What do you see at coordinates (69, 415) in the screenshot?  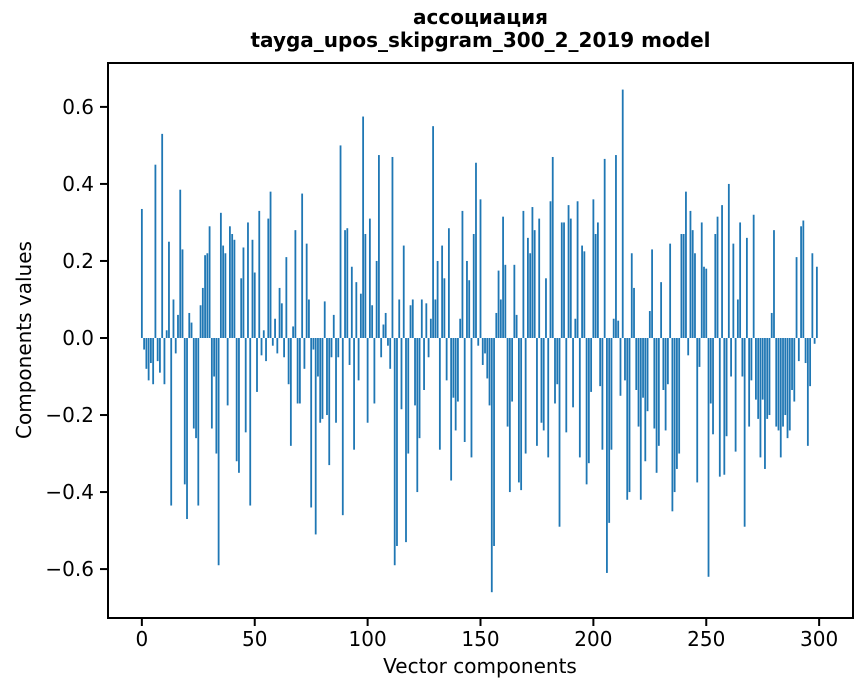 I see `y-tick-label: −0.2` at bounding box center [69, 415].